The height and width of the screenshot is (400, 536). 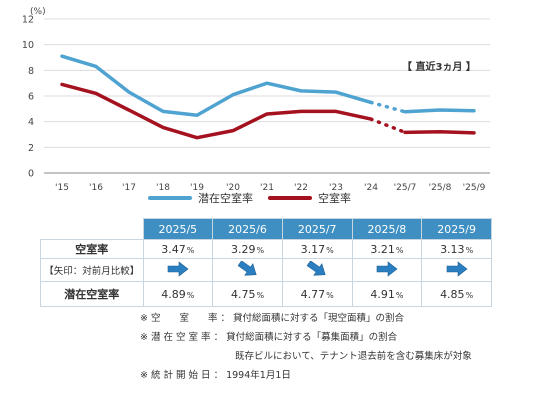 What do you see at coordinates (334, 198) in the screenshot?
I see `legend-label-vacancy: 空室率` at bounding box center [334, 198].